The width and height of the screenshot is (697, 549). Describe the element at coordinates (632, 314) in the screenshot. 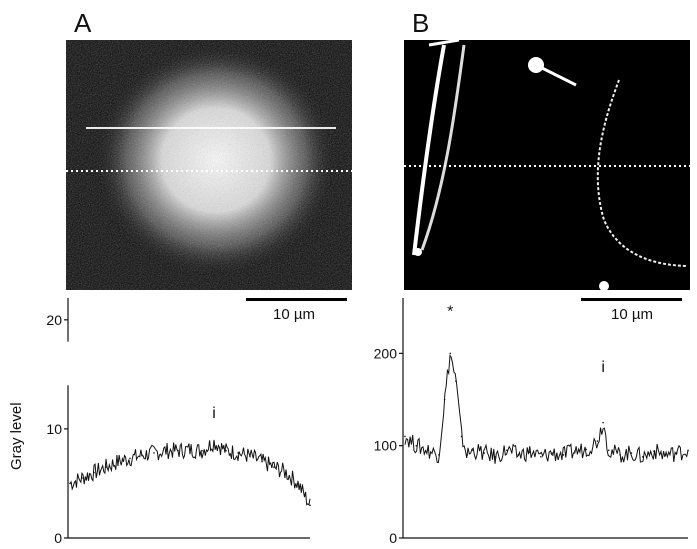

I see `scale-bar-label-b: 10 µm` at that location.